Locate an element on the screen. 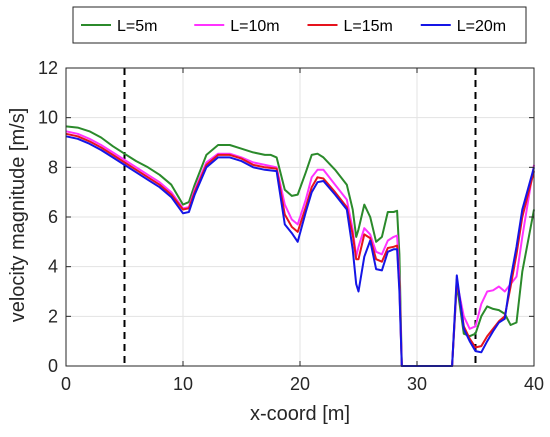  legend-label: L=5m is located at coordinates (137, 26).